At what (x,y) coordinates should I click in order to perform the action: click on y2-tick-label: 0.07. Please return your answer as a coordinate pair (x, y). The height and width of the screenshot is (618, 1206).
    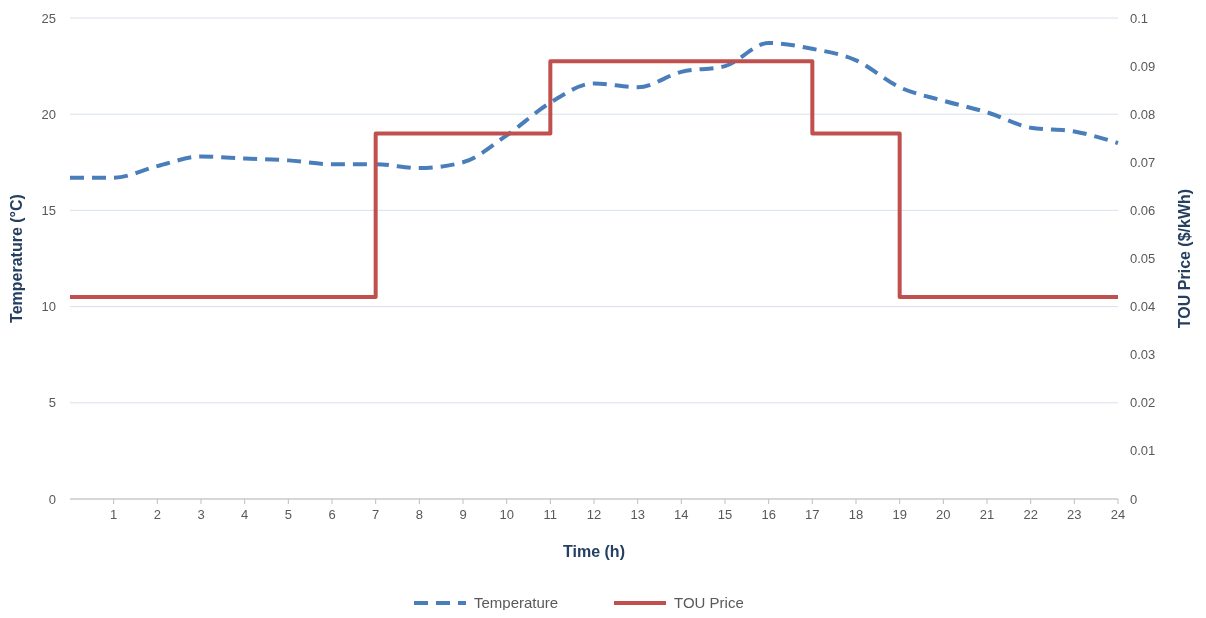
    Looking at the image, I should click on (1143, 162).